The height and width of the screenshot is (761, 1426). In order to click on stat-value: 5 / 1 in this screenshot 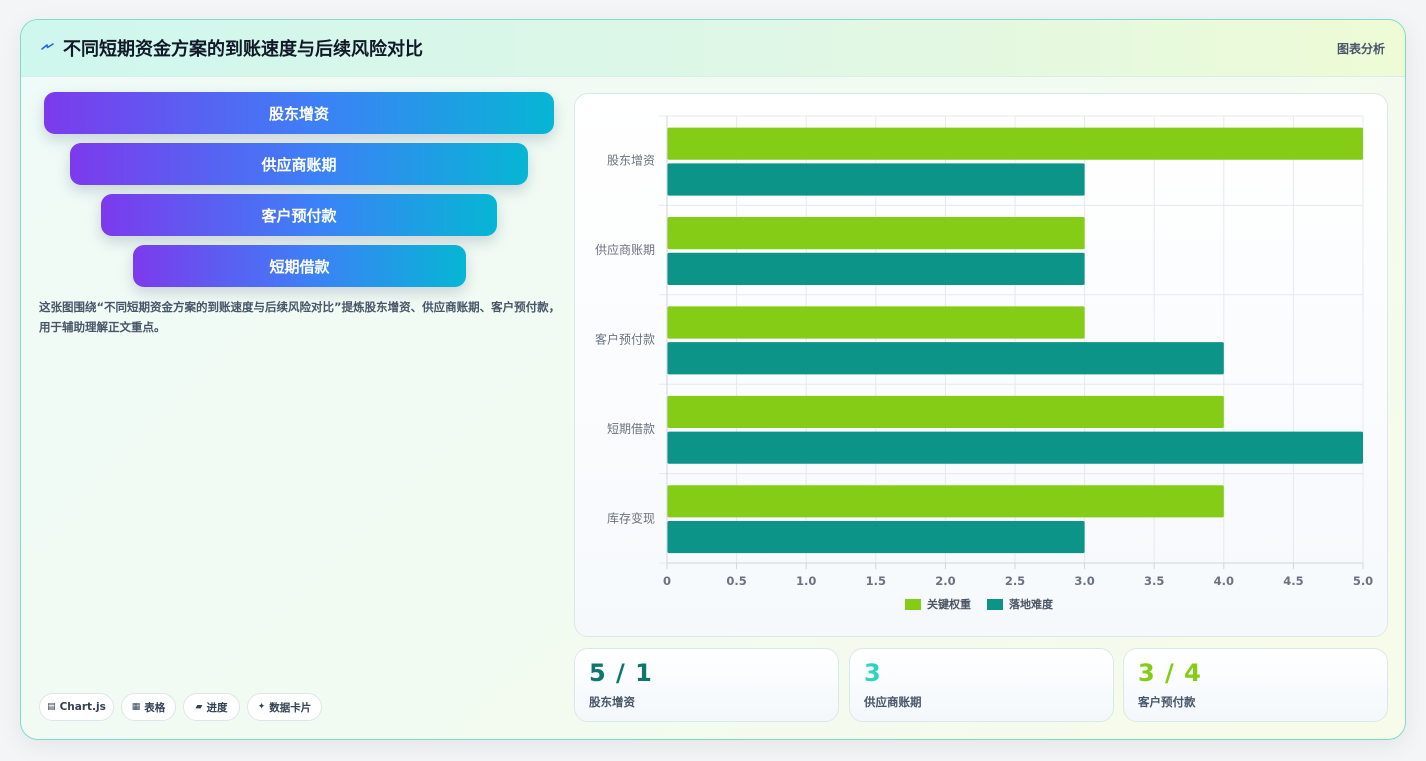, I will do `click(621, 673)`.